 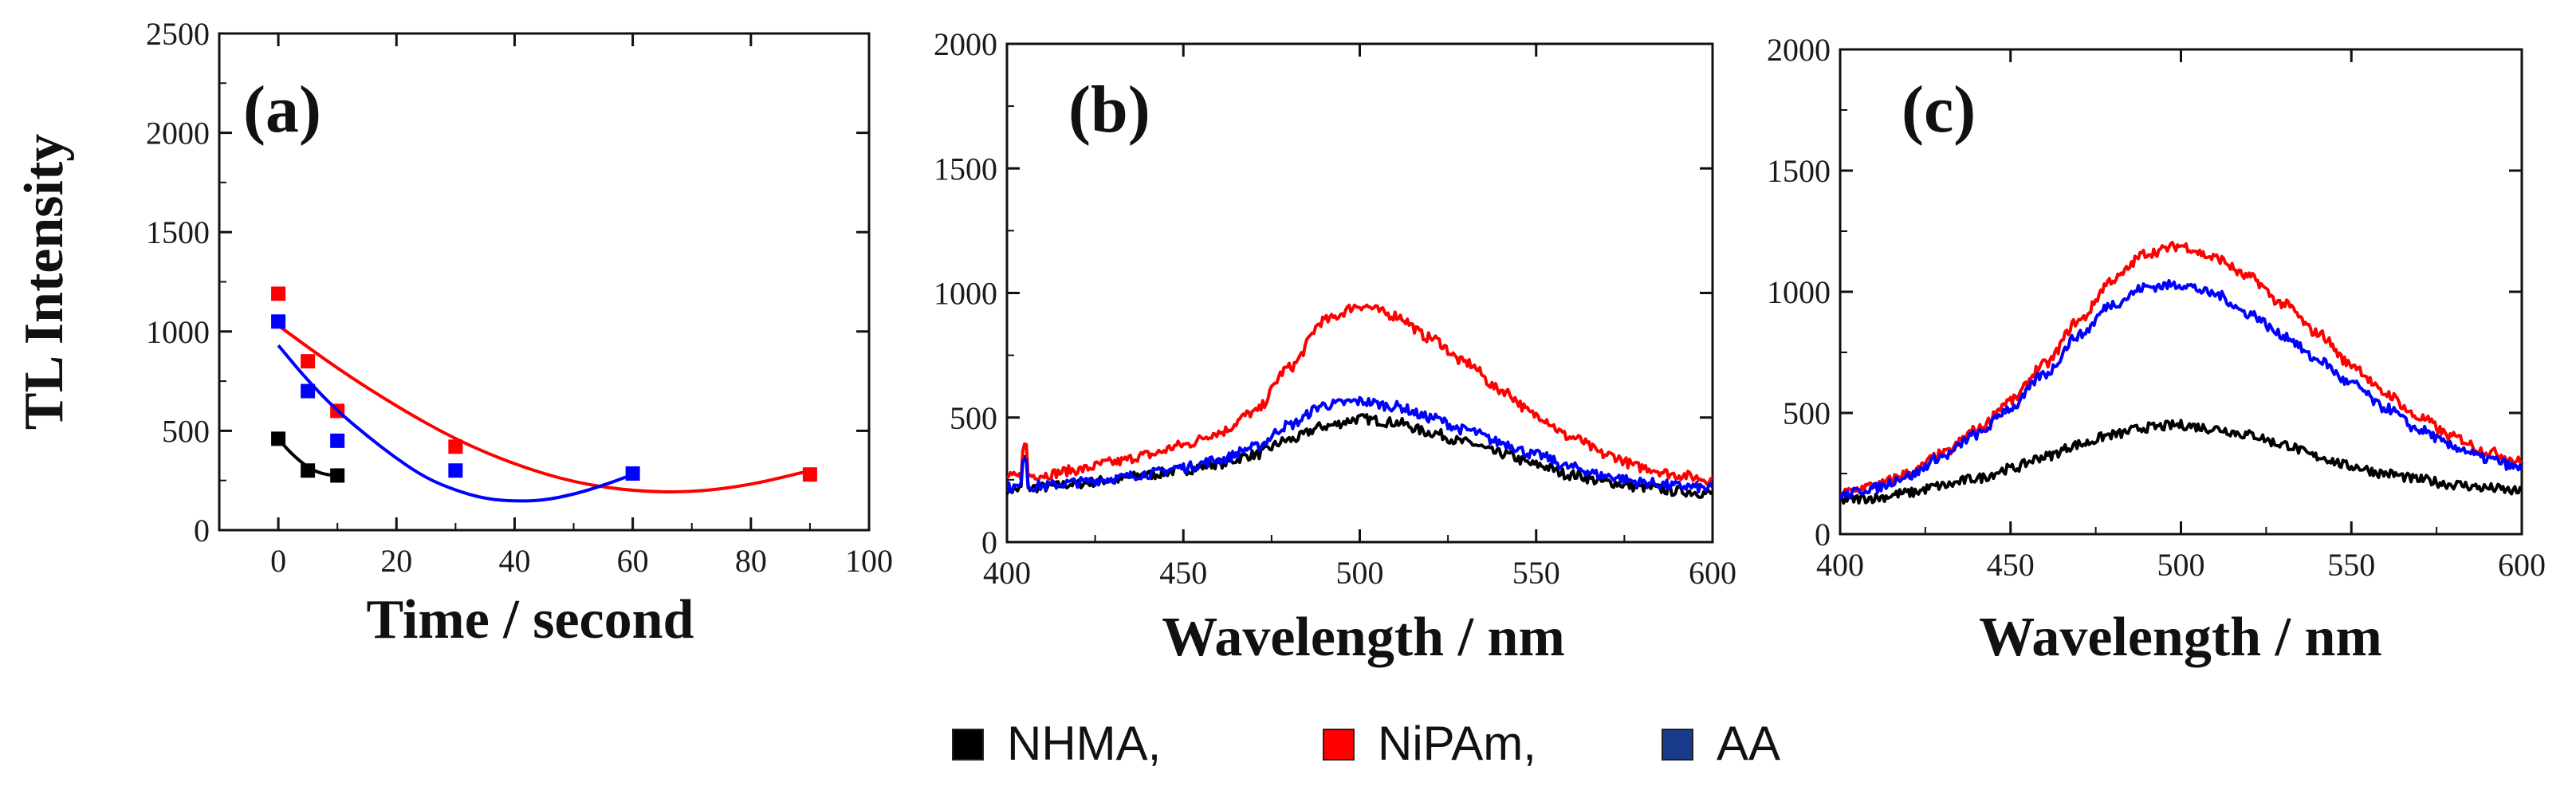 I want to click on panel-label: (c), so click(x=1939, y=110).